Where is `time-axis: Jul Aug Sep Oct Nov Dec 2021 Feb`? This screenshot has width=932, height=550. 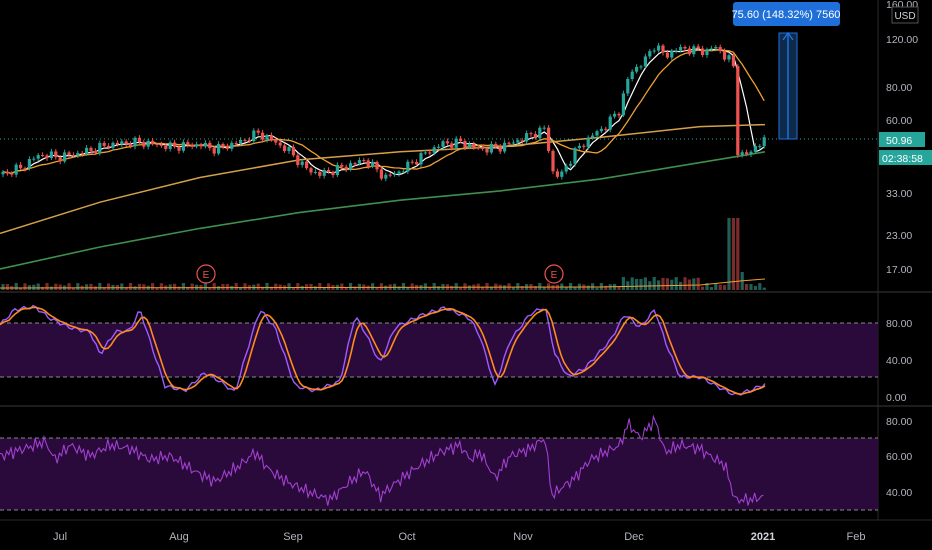
time-axis: Jul Aug Sep Oct Nov Dec 2021 Feb is located at coordinates (459, 537).